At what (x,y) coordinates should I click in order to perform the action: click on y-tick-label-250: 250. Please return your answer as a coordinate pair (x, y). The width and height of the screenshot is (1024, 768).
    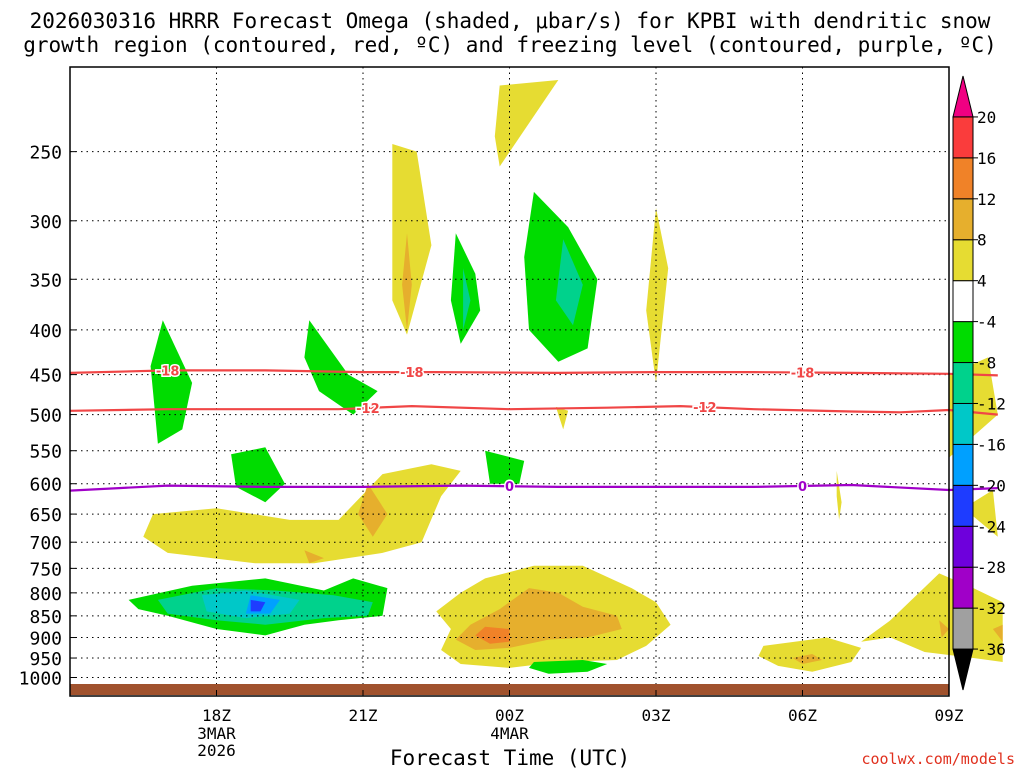
    Looking at the image, I should click on (45, 153).